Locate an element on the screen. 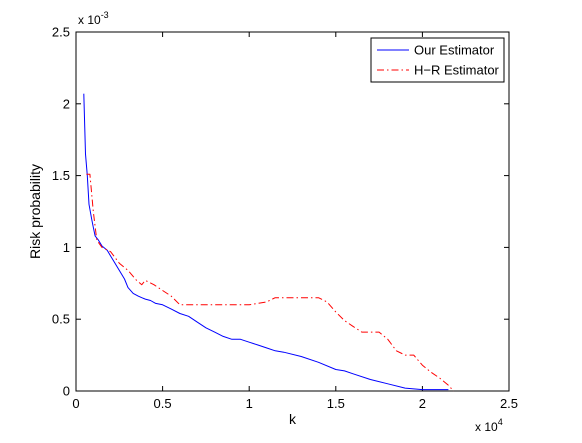  x-tick-label: 0 is located at coordinates (75, 403).